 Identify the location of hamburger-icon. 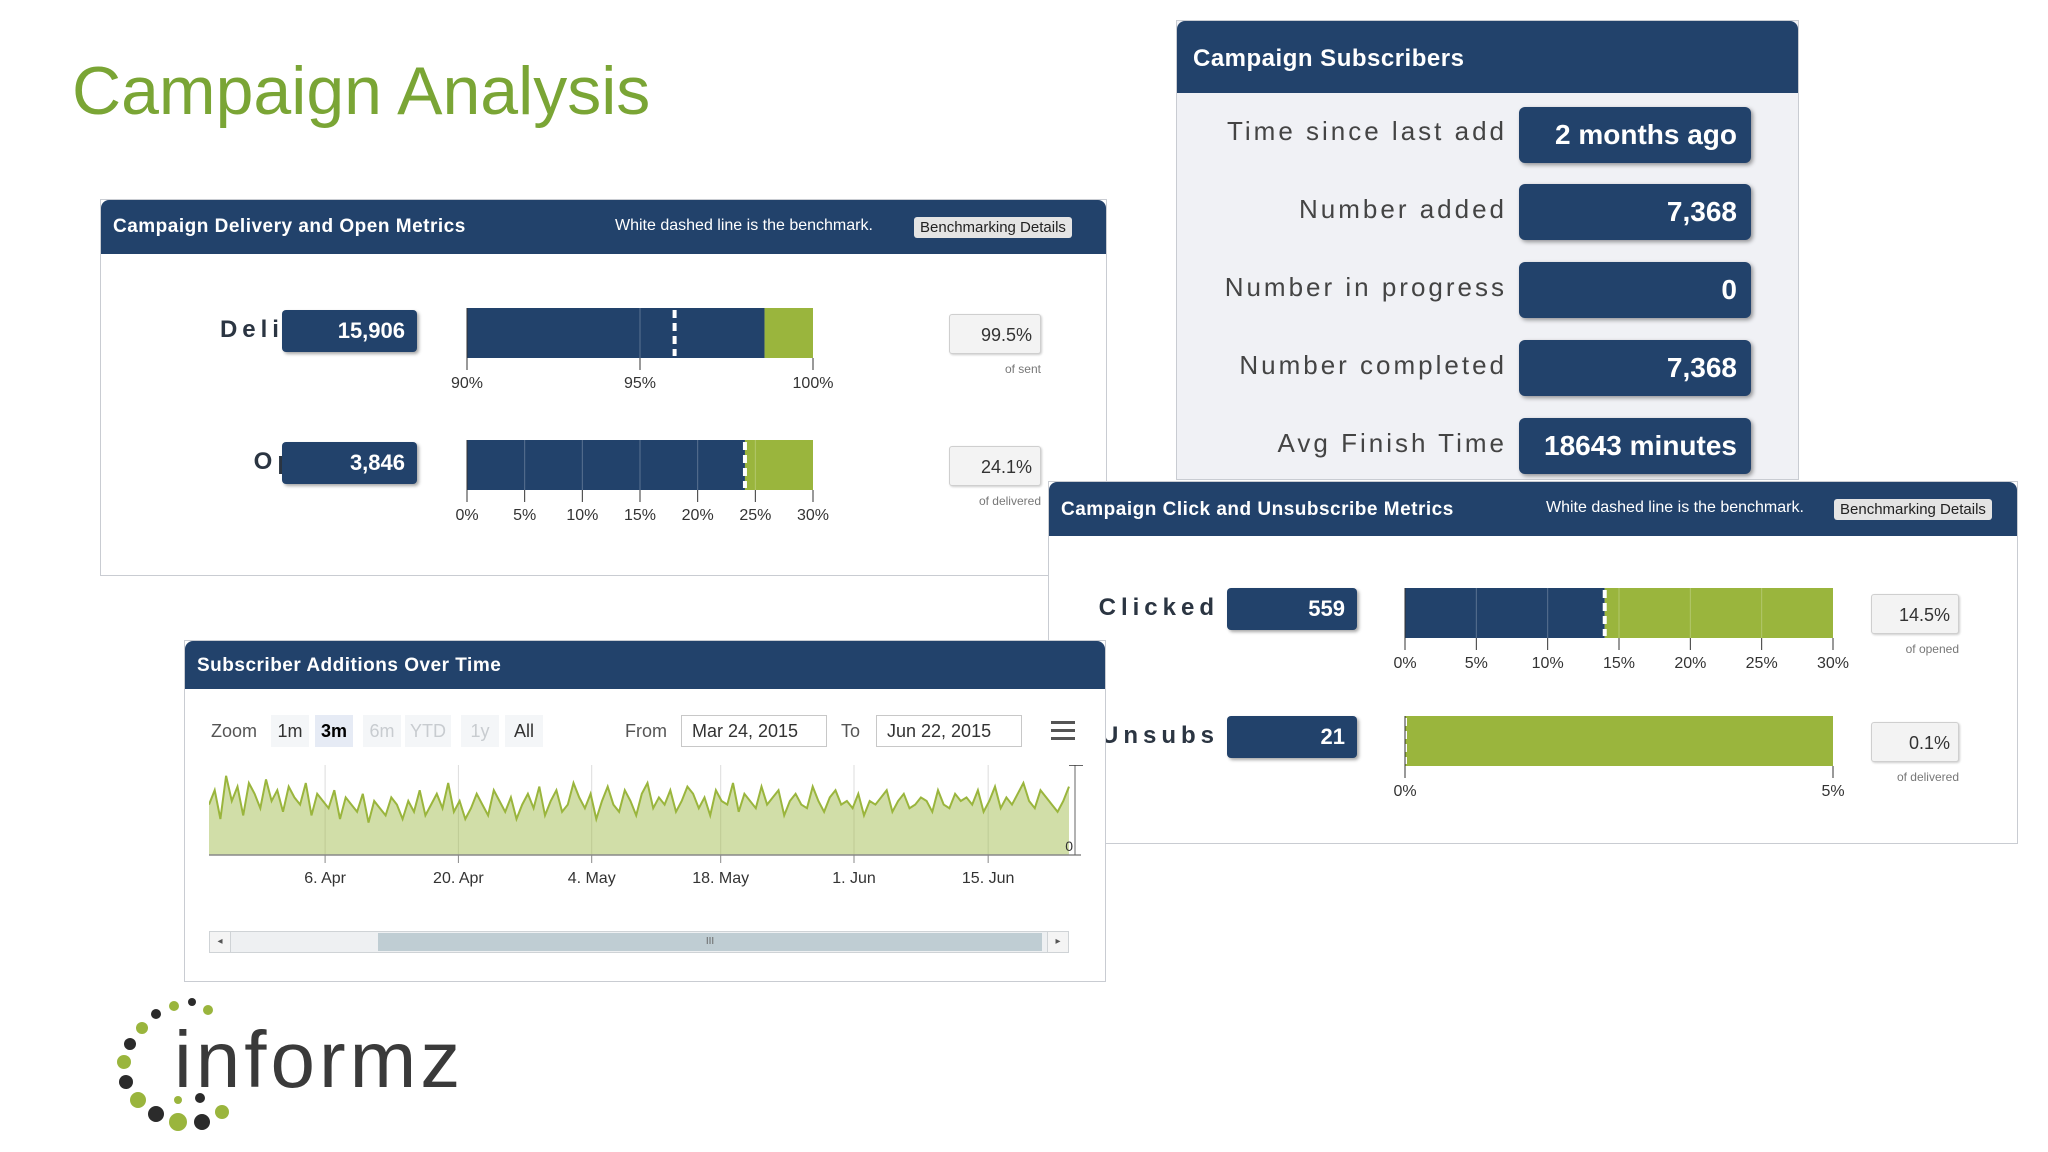
(1063, 731).